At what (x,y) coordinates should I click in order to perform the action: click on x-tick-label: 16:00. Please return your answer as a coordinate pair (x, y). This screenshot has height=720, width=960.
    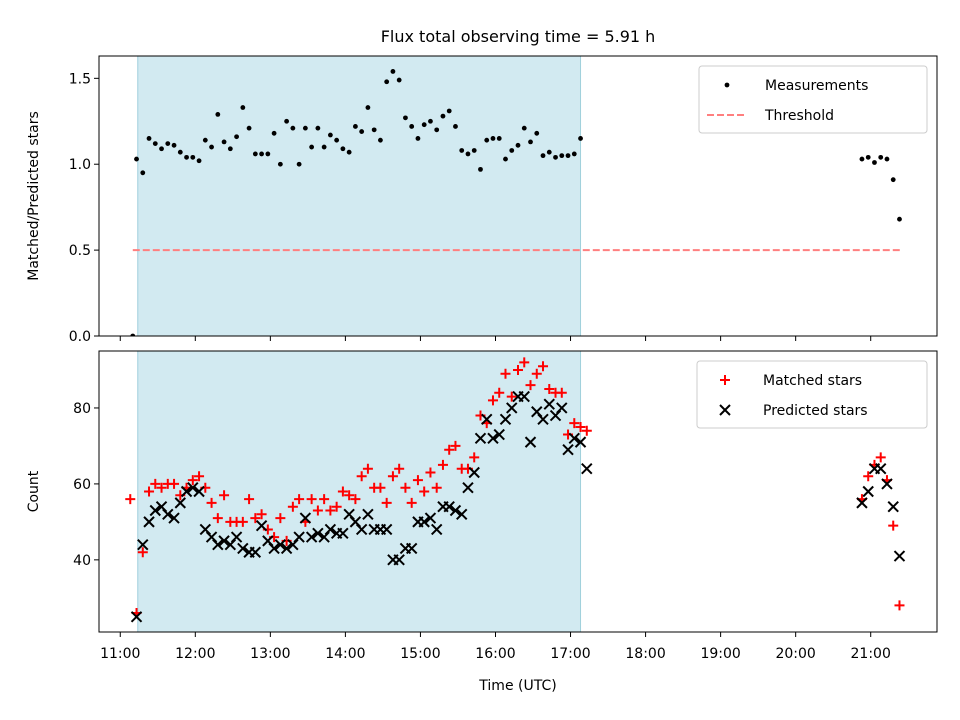
    Looking at the image, I should click on (495, 654).